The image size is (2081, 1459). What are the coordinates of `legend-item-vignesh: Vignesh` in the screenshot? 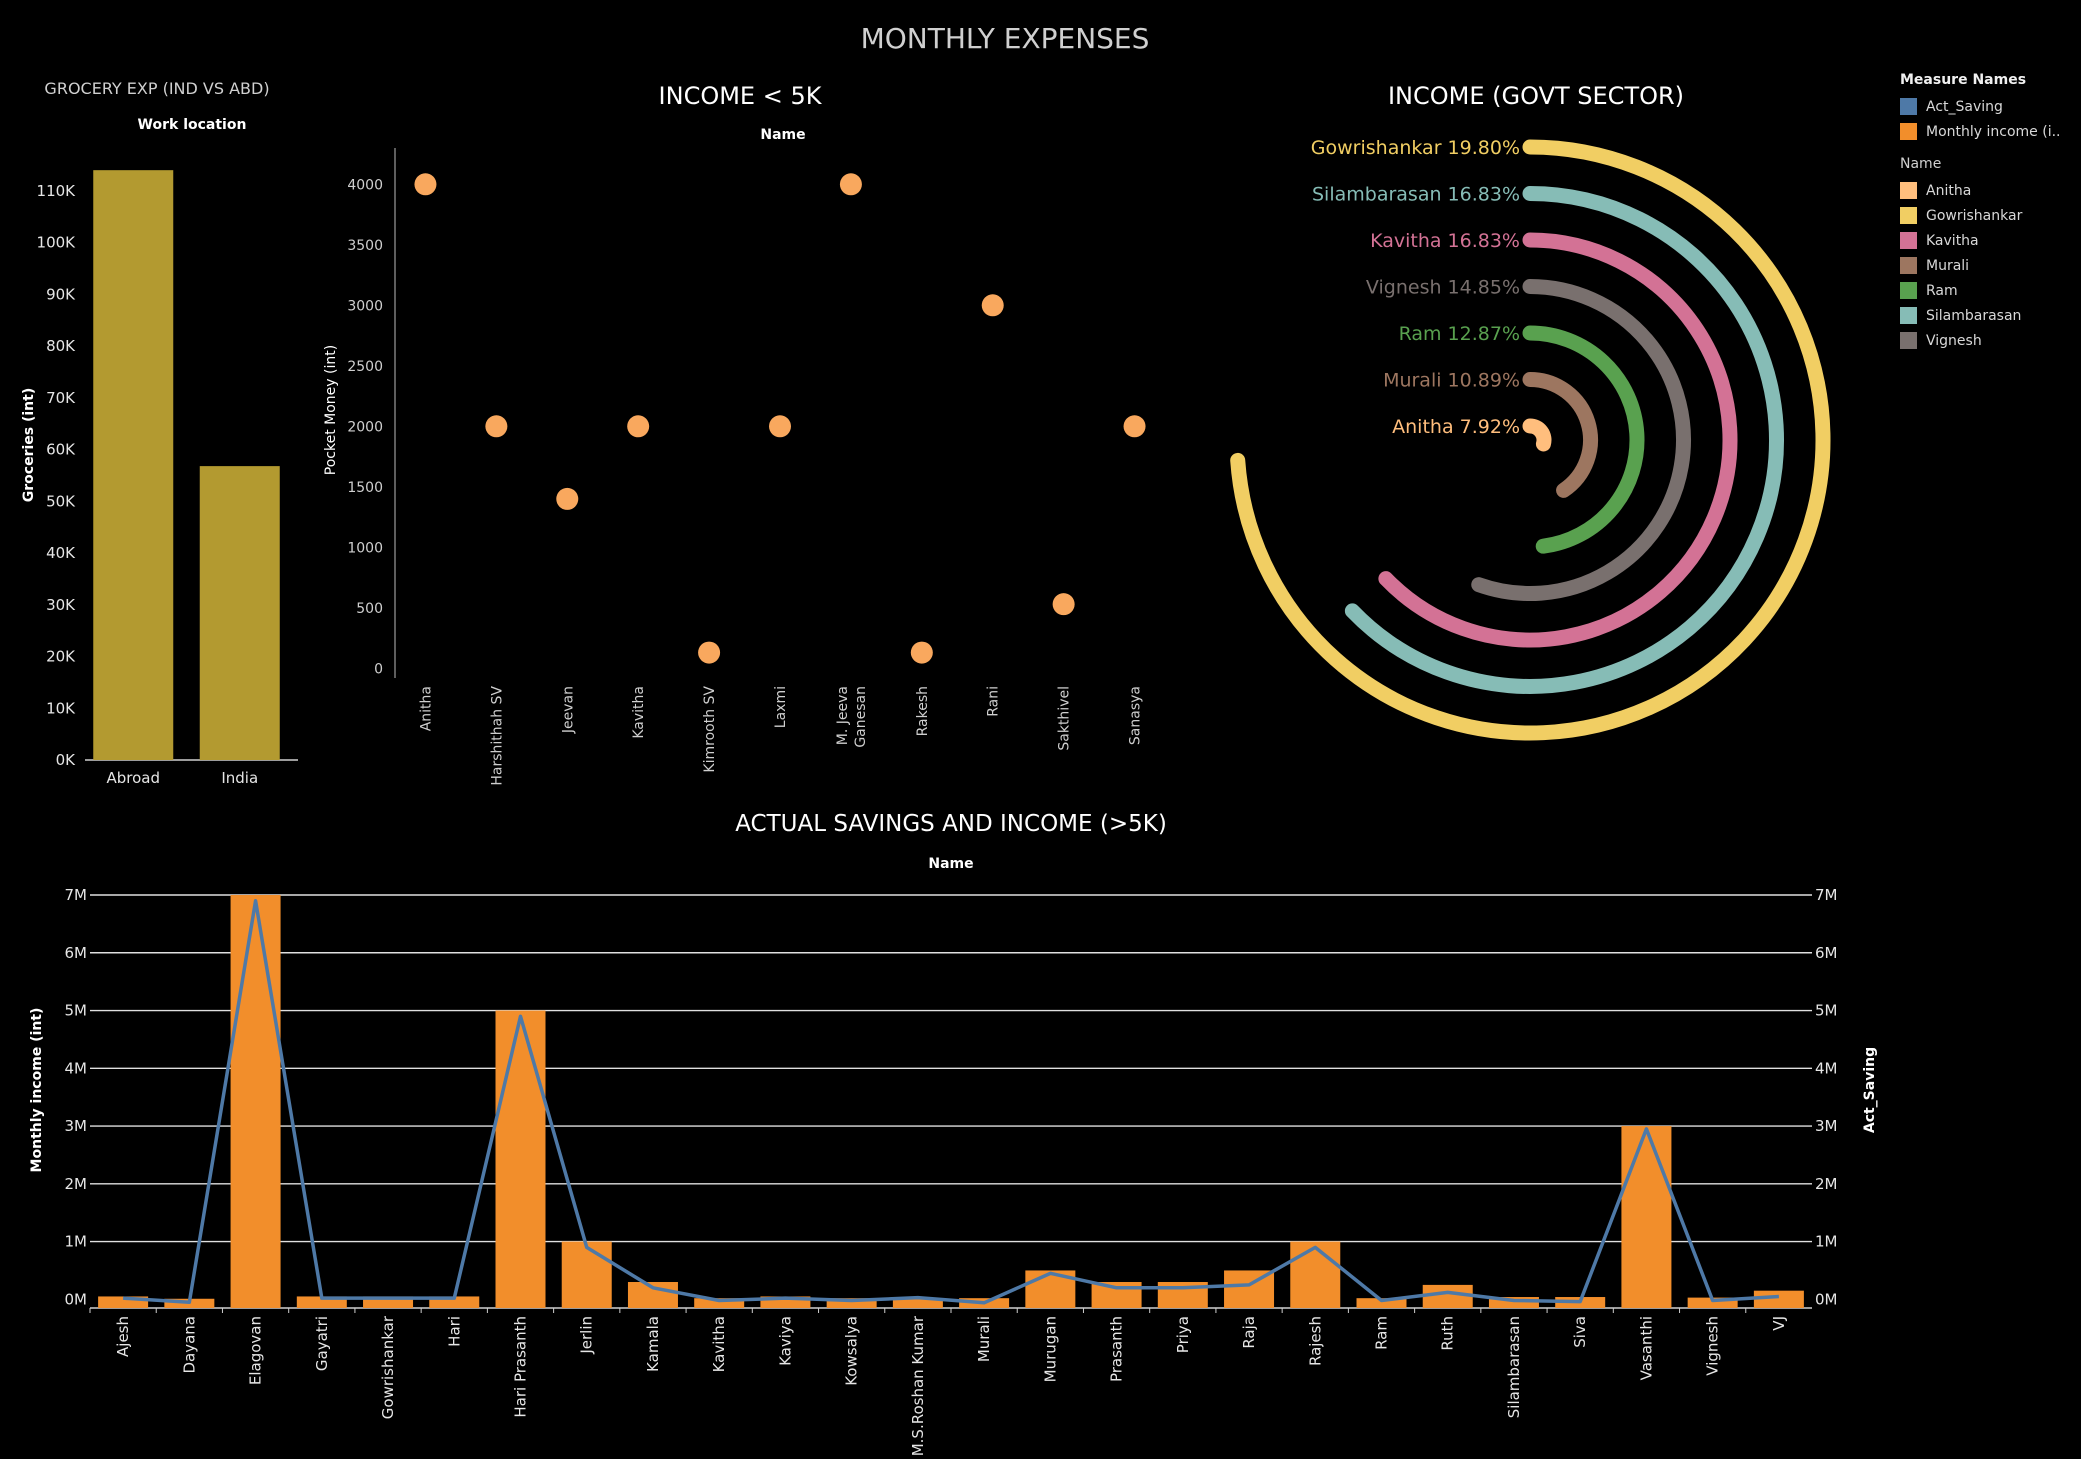 It's located at (1980, 340).